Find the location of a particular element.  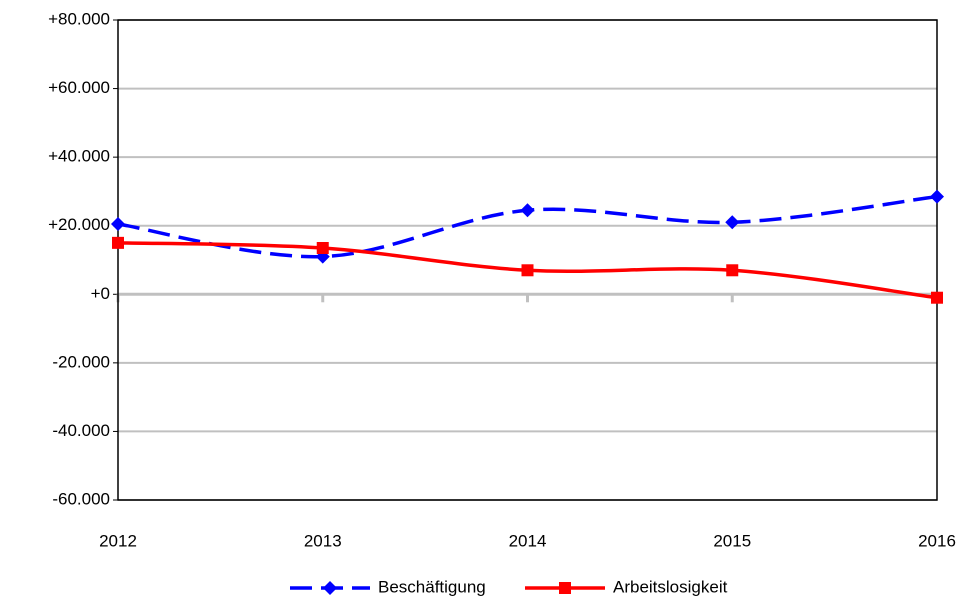

x-tick-label: 2015 is located at coordinates (732, 540).